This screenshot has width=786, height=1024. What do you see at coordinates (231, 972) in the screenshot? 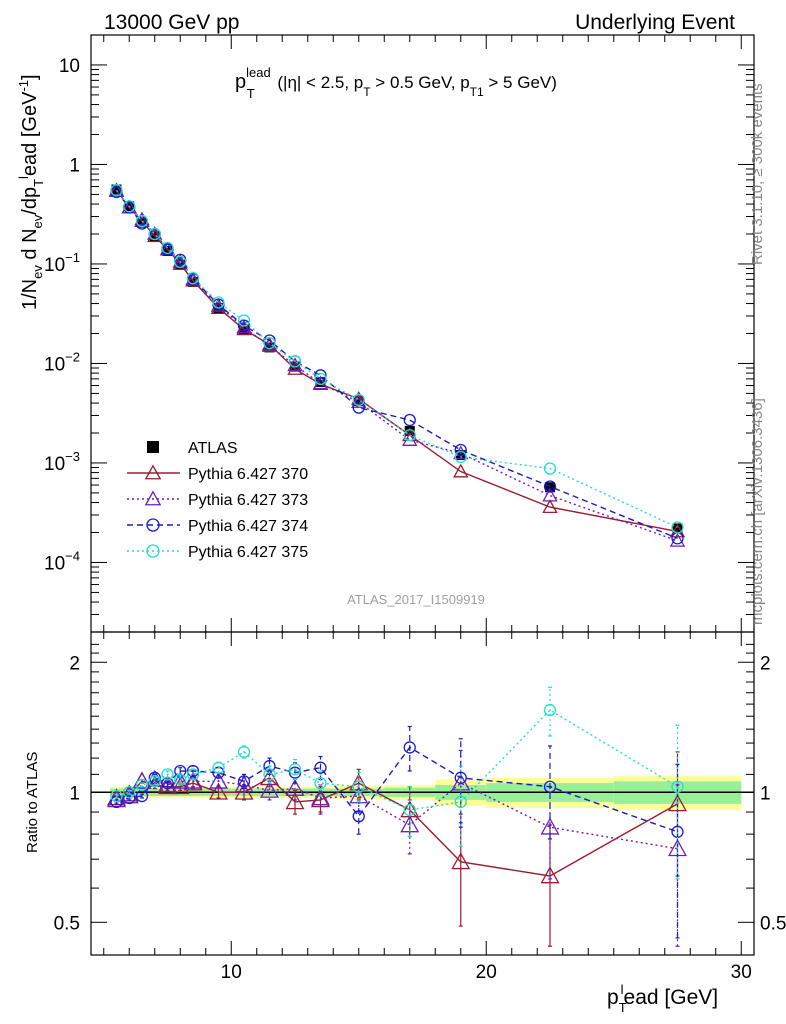
I see `x-tick-label: 10` at bounding box center [231, 972].